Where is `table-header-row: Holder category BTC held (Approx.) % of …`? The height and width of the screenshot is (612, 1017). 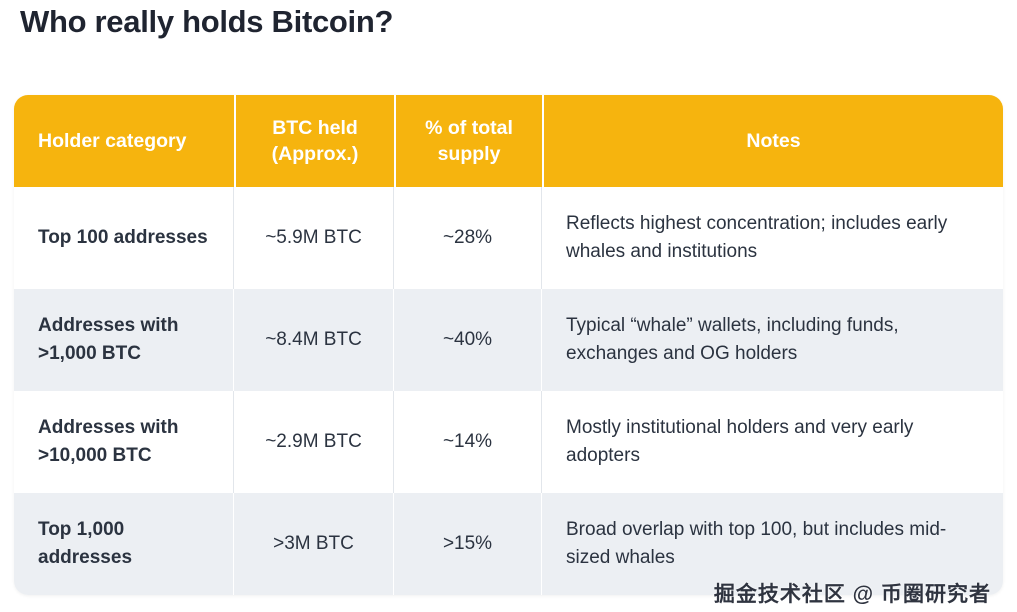 table-header-row: Holder category BTC held (Approx.) % of … is located at coordinates (508, 141).